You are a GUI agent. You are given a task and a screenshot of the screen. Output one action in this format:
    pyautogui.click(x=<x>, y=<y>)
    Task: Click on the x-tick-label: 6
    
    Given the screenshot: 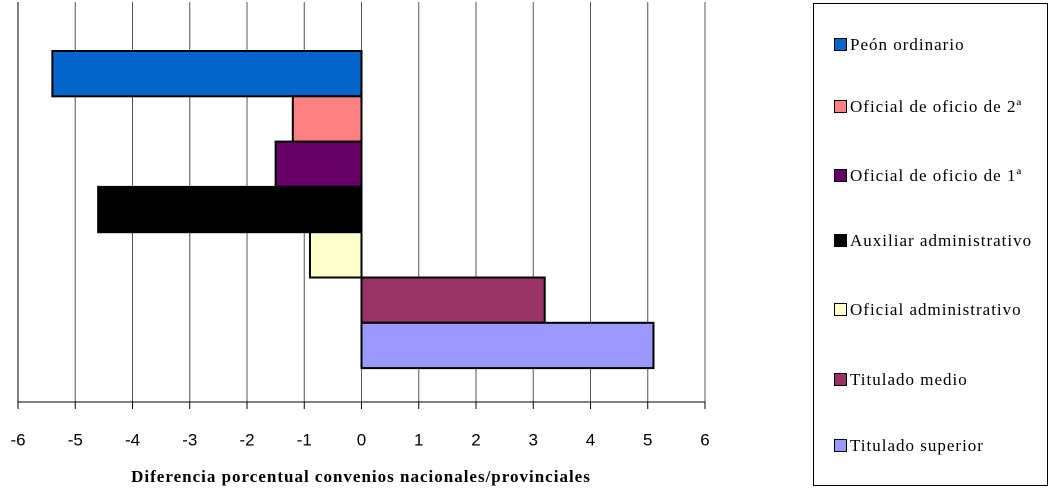 What is the action you would take?
    pyautogui.click(x=704, y=439)
    